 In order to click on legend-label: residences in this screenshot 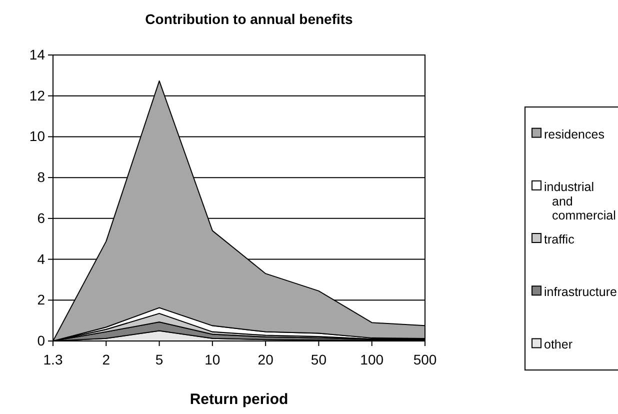, I will do `click(574, 134)`.